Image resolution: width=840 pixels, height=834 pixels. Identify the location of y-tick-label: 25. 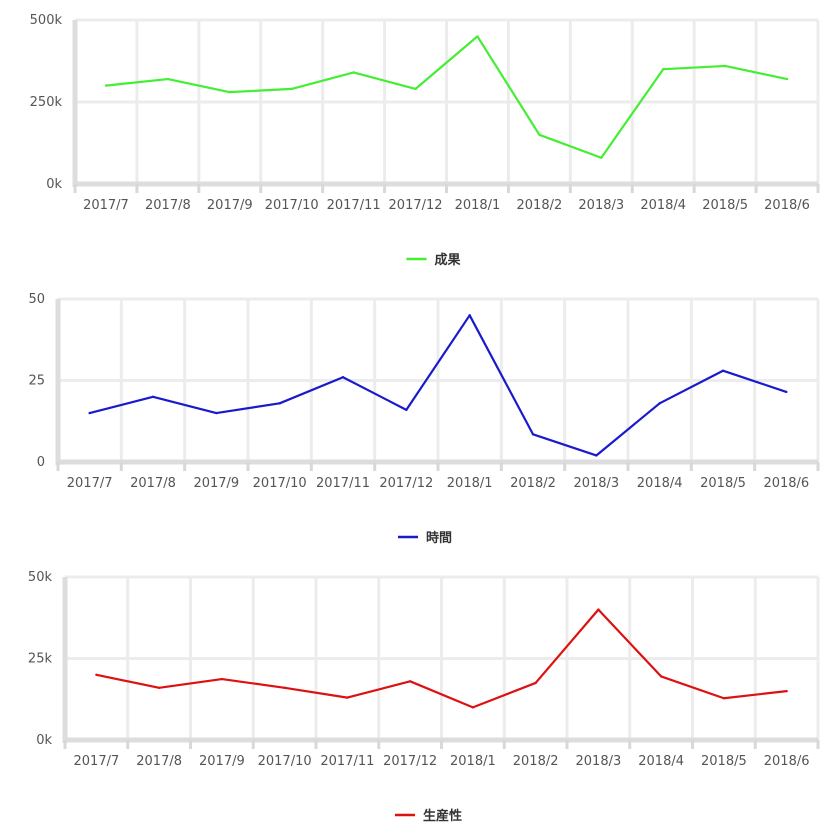
(36, 381).